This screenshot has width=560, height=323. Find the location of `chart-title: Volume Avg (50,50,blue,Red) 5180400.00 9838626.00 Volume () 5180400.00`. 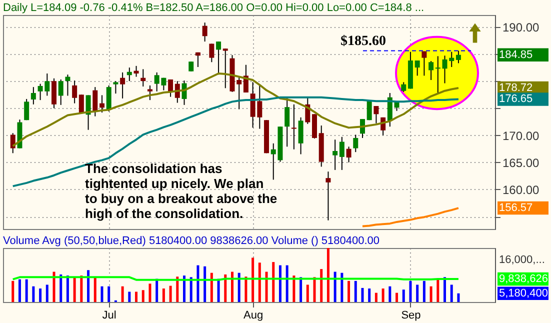

chart-title: Volume Avg (50,50,blue,Red) 5180400.00 9838626.00 Volume () 5180400.00 is located at coordinates (191, 241).